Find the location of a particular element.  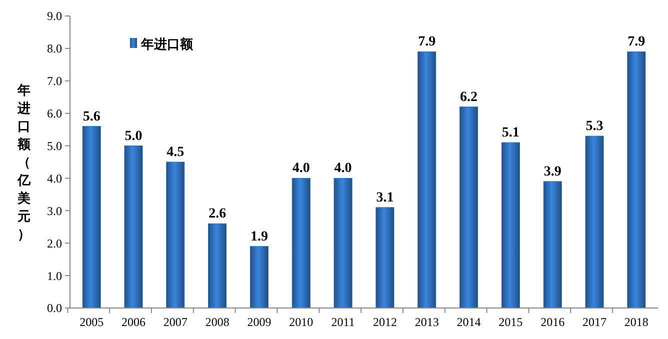

x-tick-label: 2013 is located at coordinates (426, 322).